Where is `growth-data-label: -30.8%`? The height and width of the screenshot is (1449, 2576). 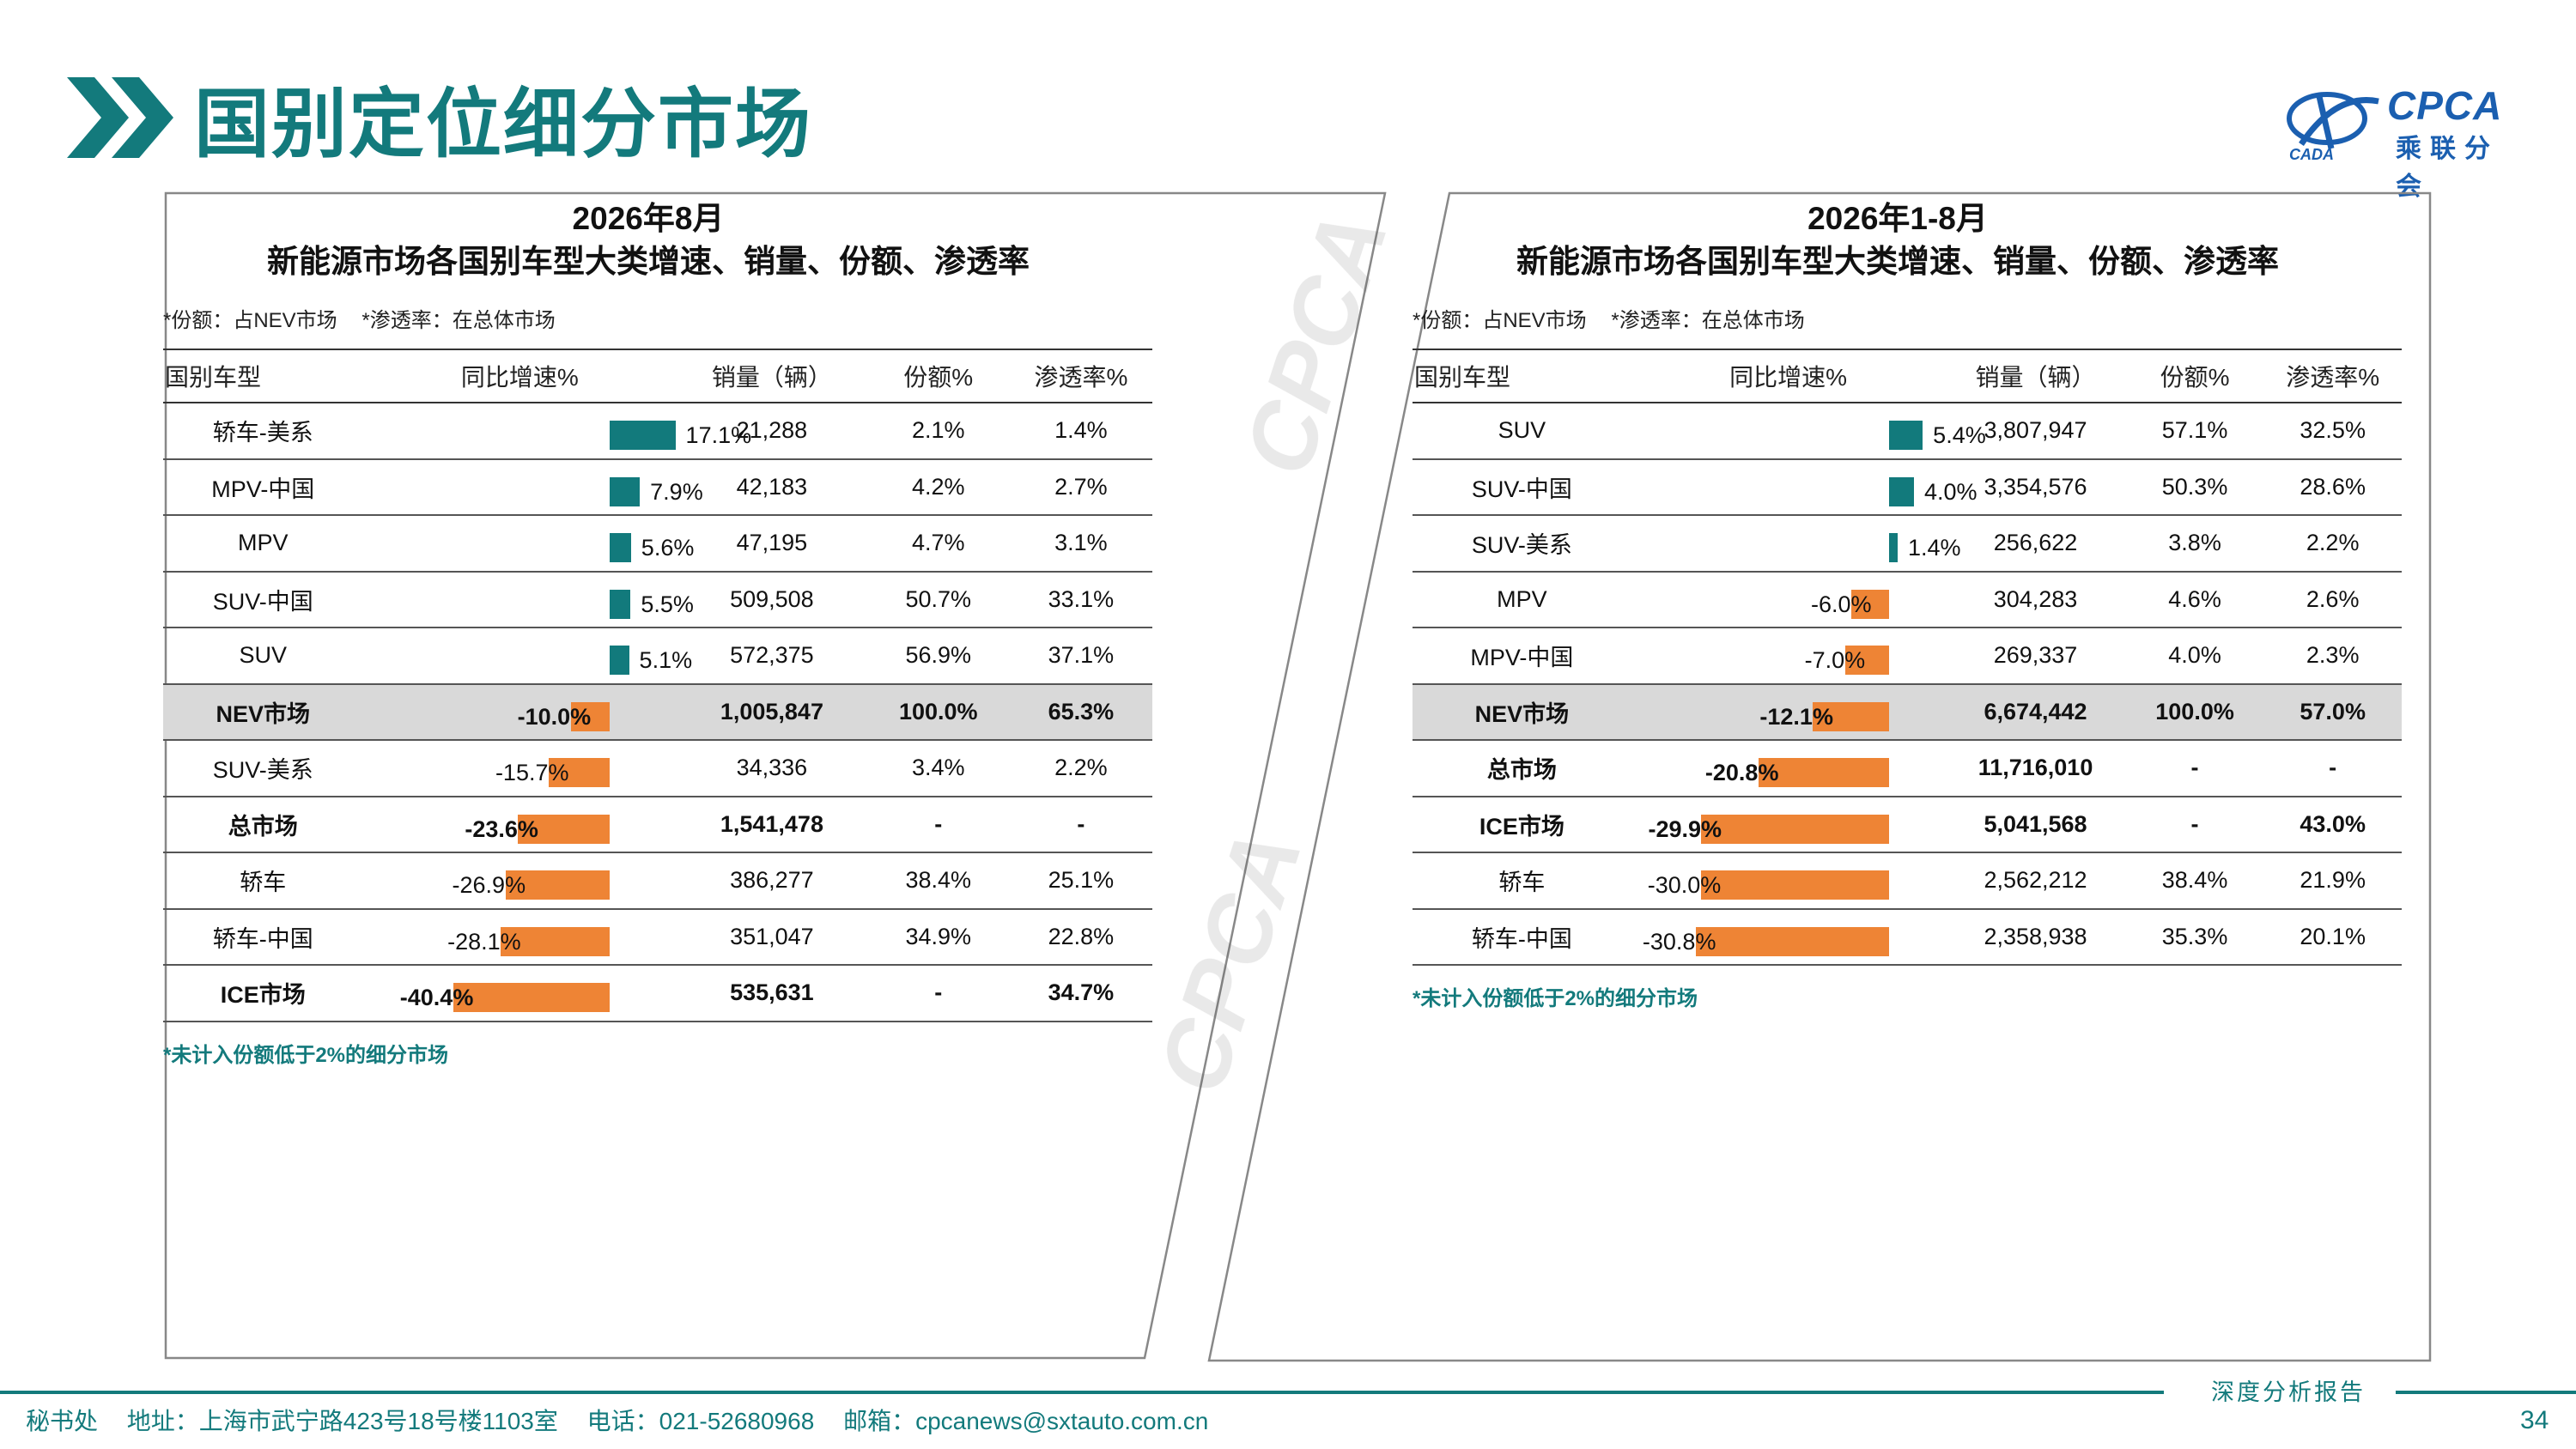 growth-data-label: -30.8% is located at coordinates (1679, 942).